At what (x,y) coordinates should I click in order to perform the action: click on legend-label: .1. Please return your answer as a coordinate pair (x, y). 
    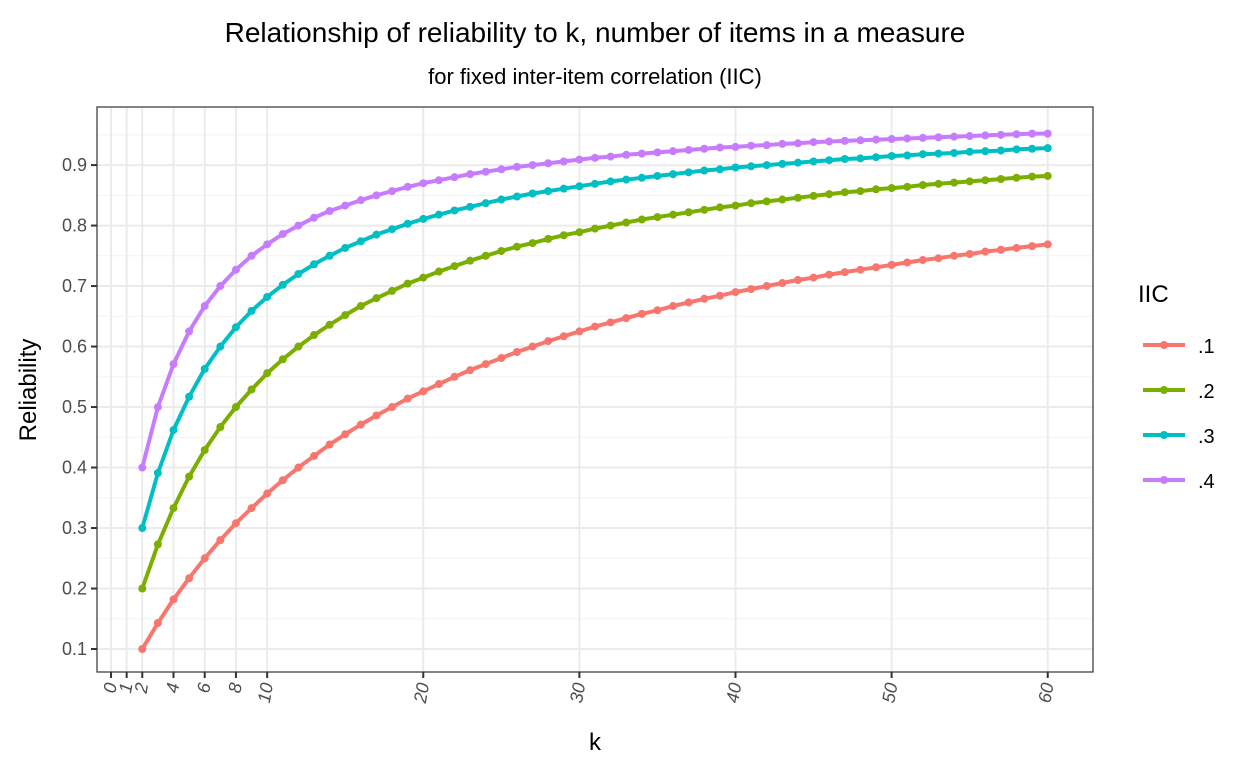
    Looking at the image, I should click on (1206, 347).